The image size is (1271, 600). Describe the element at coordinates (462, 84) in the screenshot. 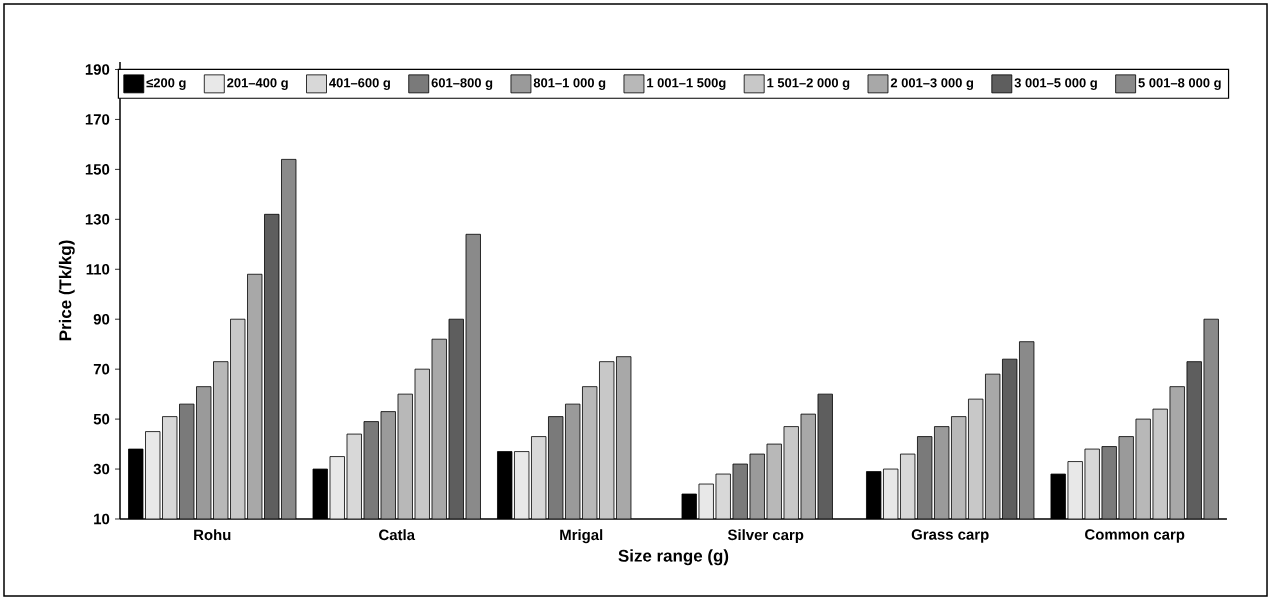

I see `legend-label: 601–800 g` at that location.